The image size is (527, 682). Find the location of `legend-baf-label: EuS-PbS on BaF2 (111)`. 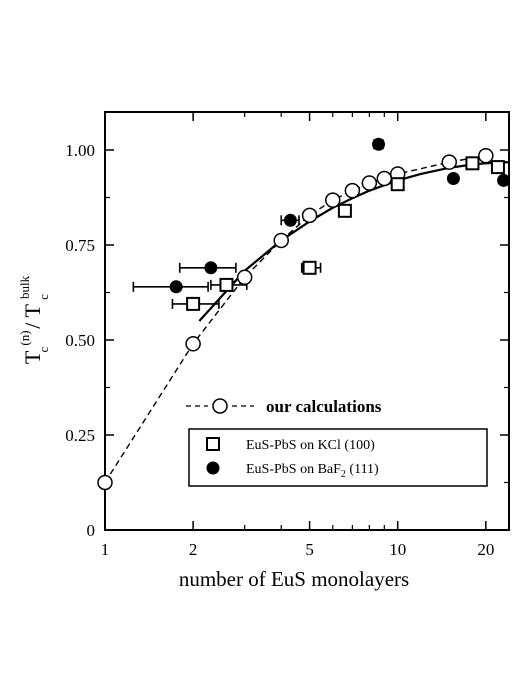

legend-baf-label: EuS-PbS on BaF2 (111) is located at coordinates (312, 471).